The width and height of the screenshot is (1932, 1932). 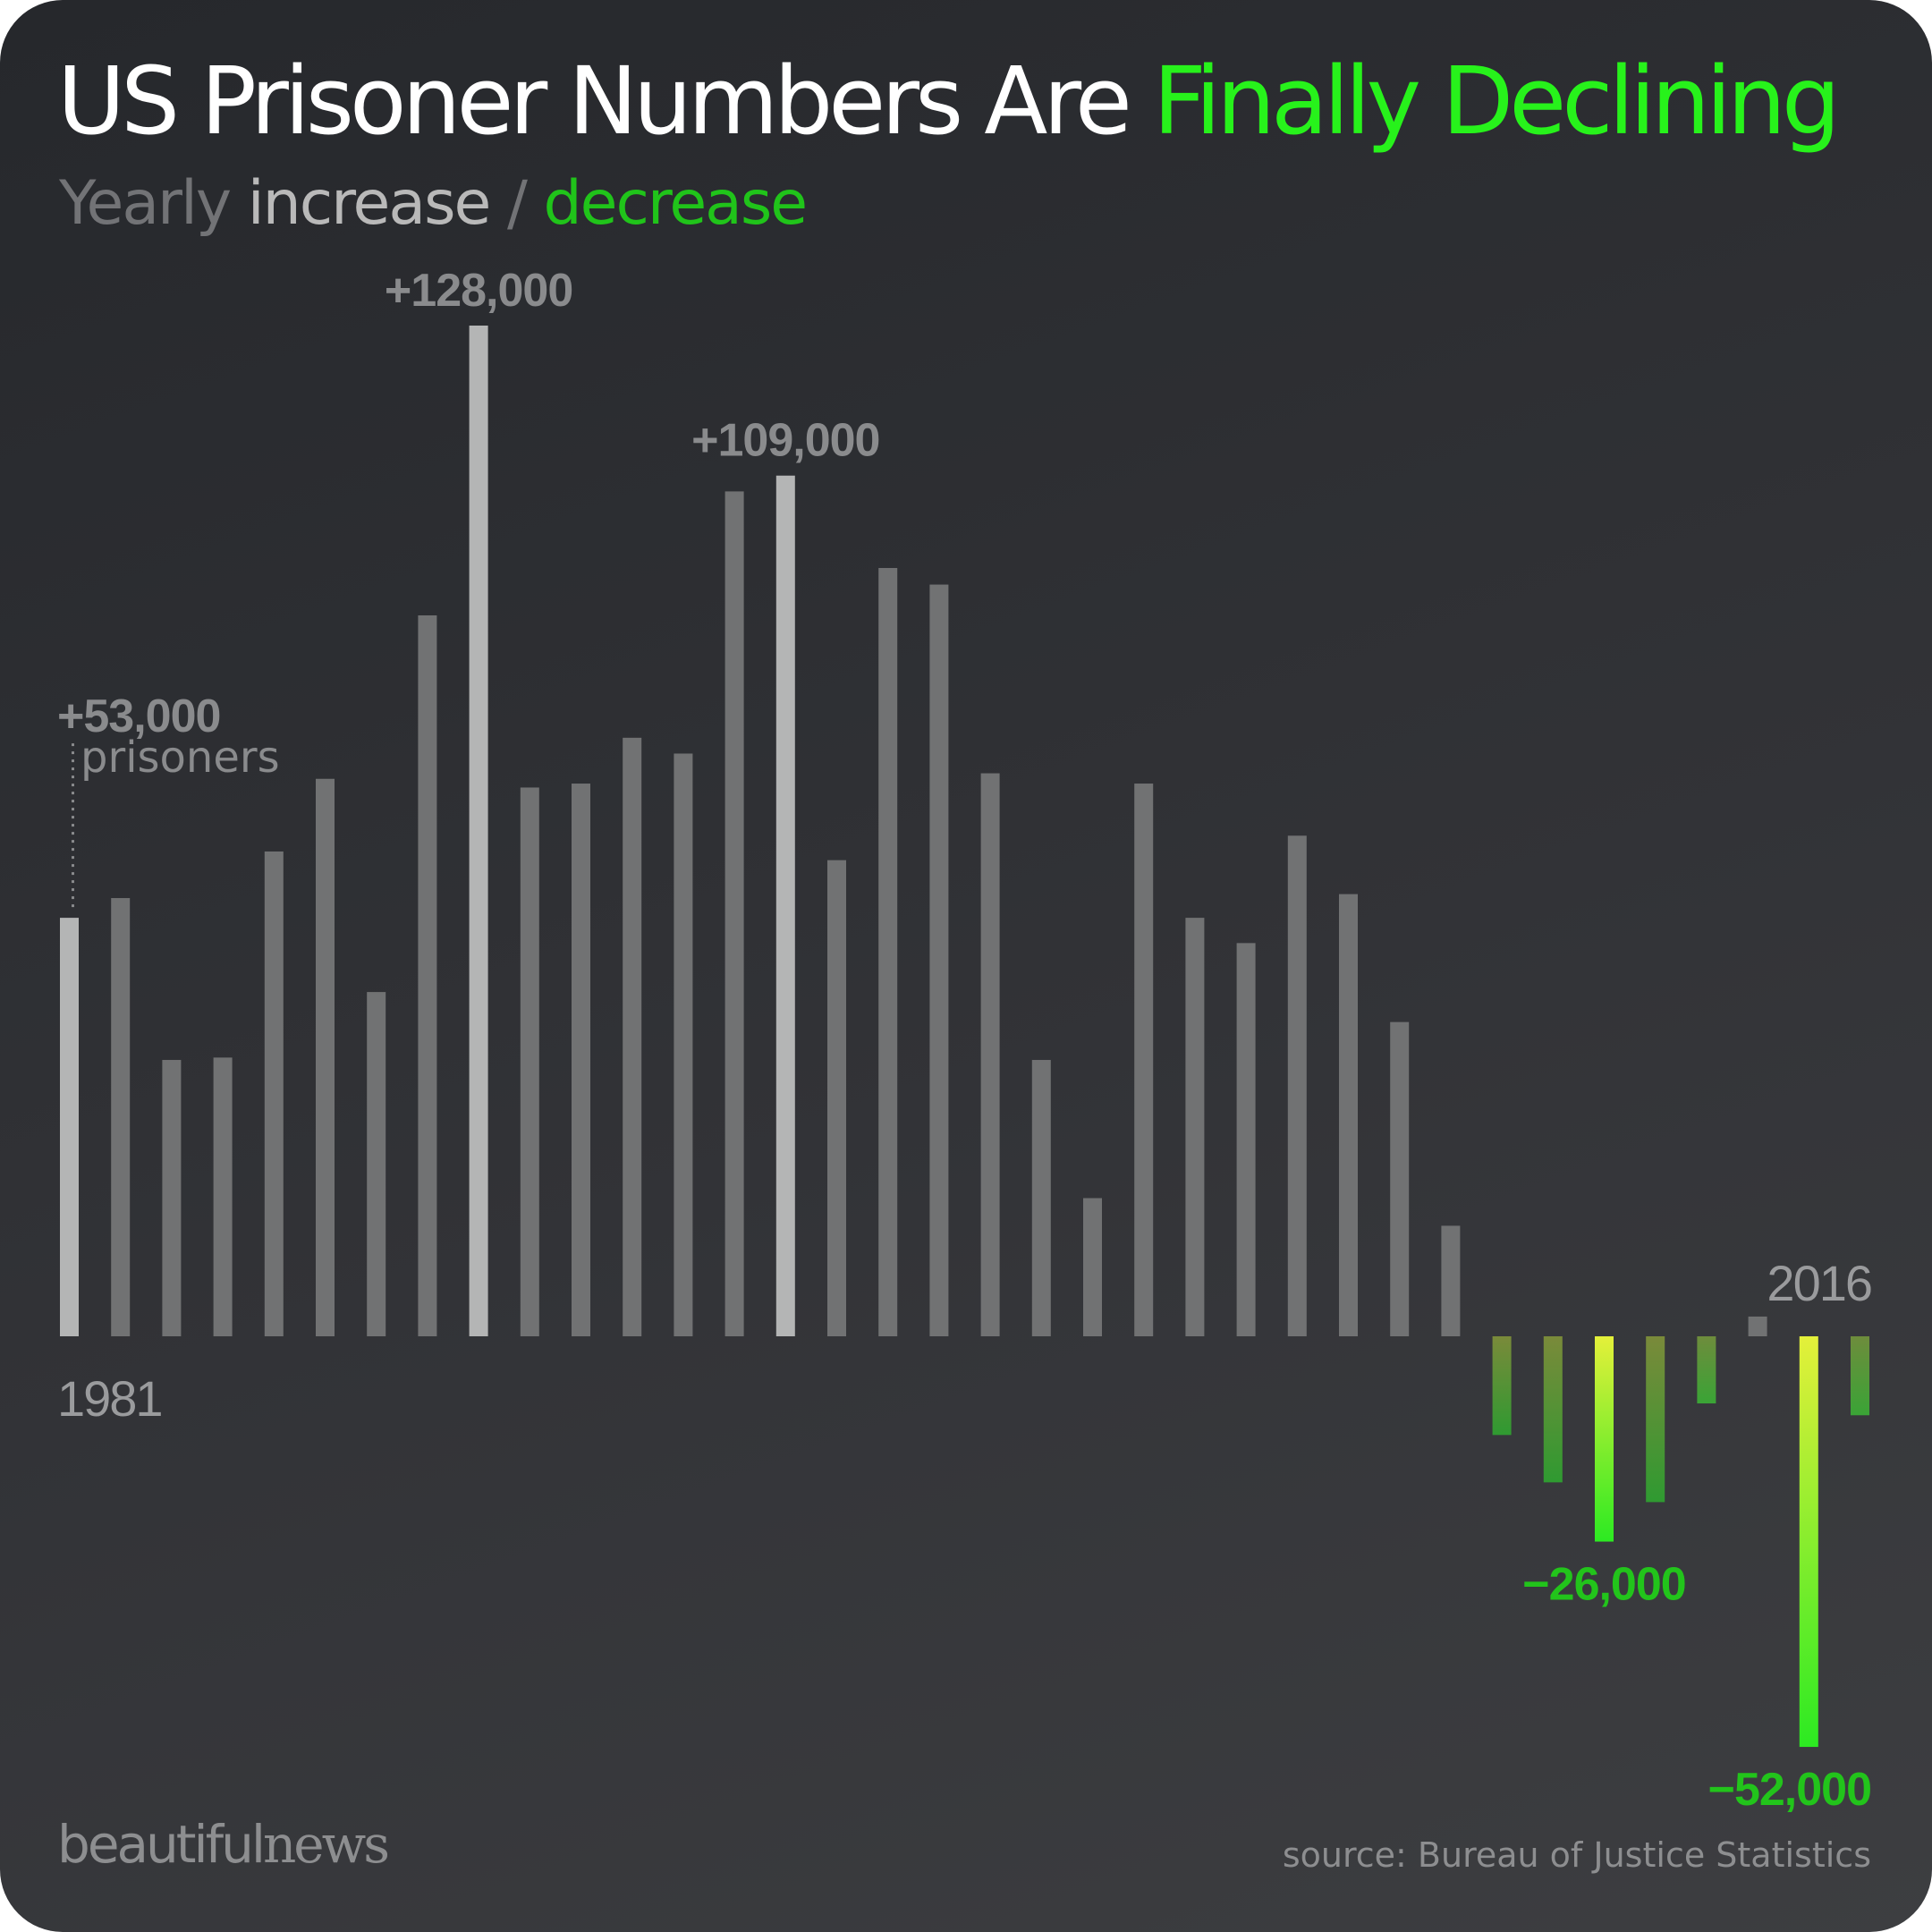 What do you see at coordinates (1041, 1198) in the screenshot?
I see `bar-2000` at bounding box center [1041, 1198].